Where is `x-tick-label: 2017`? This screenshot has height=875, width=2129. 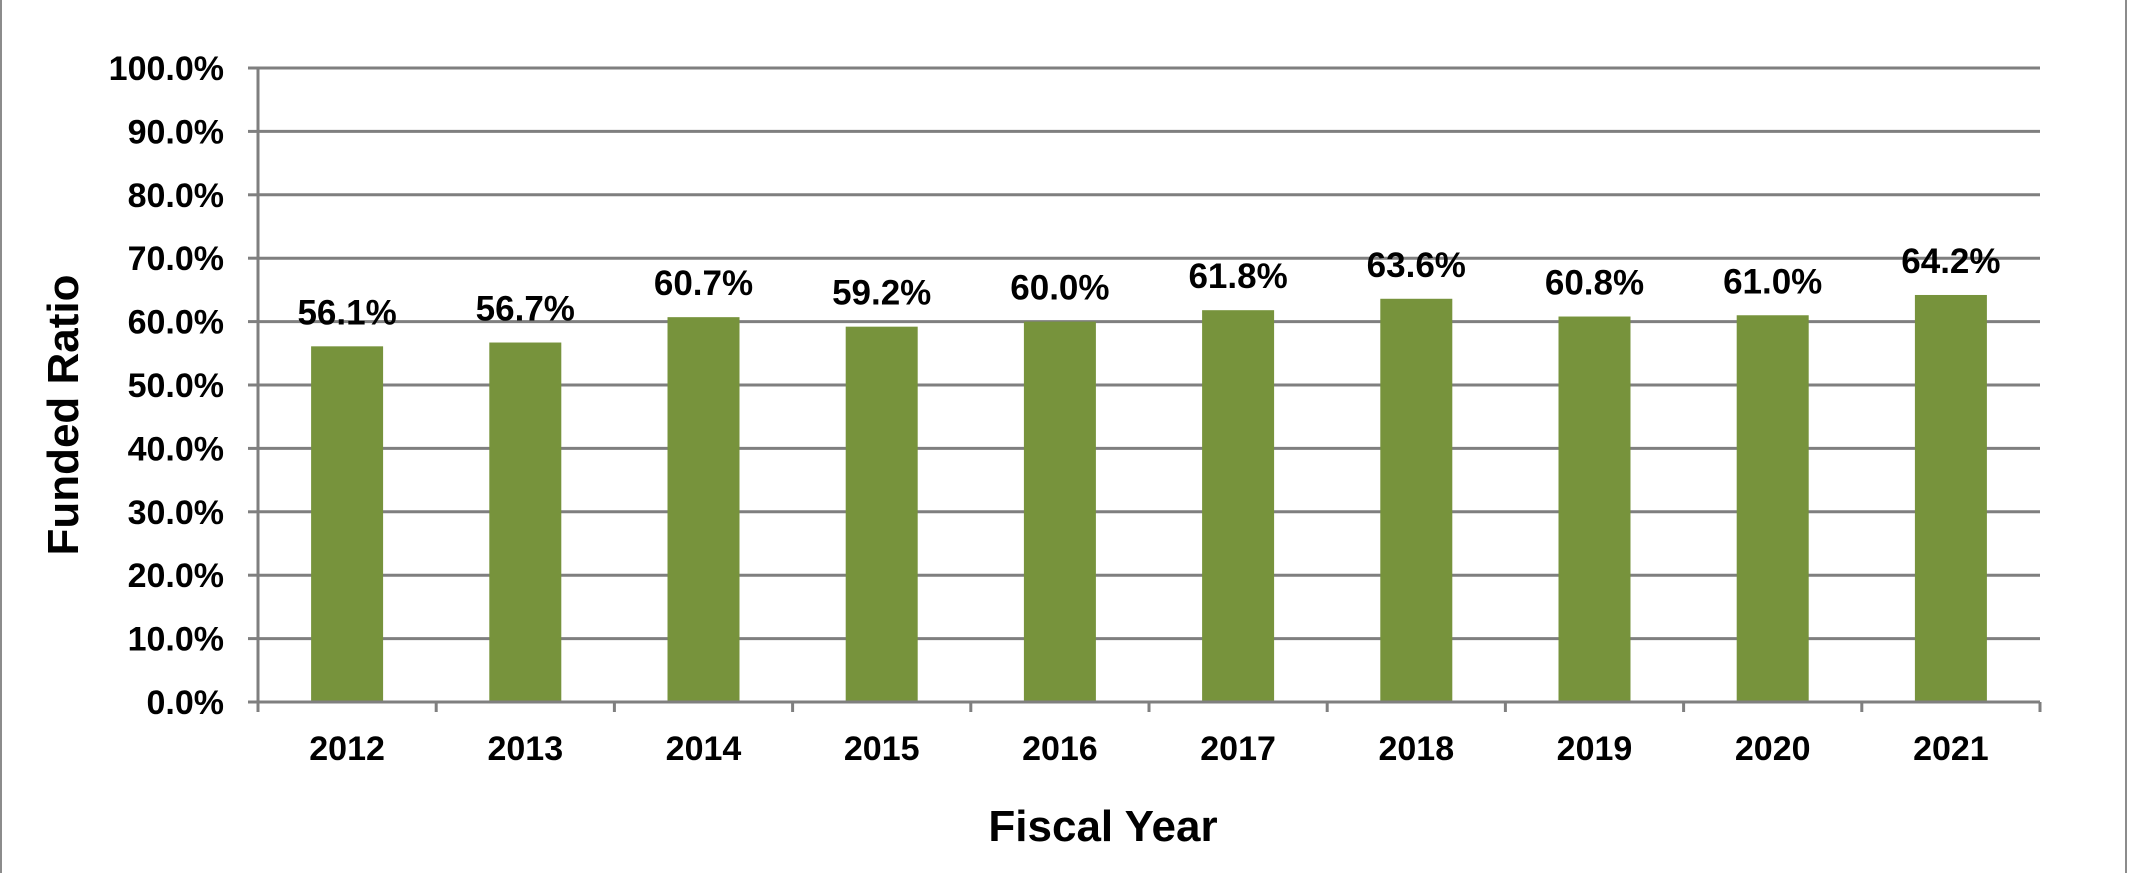
x-tick-label: 2017 is located at coordinates (1238, 749).